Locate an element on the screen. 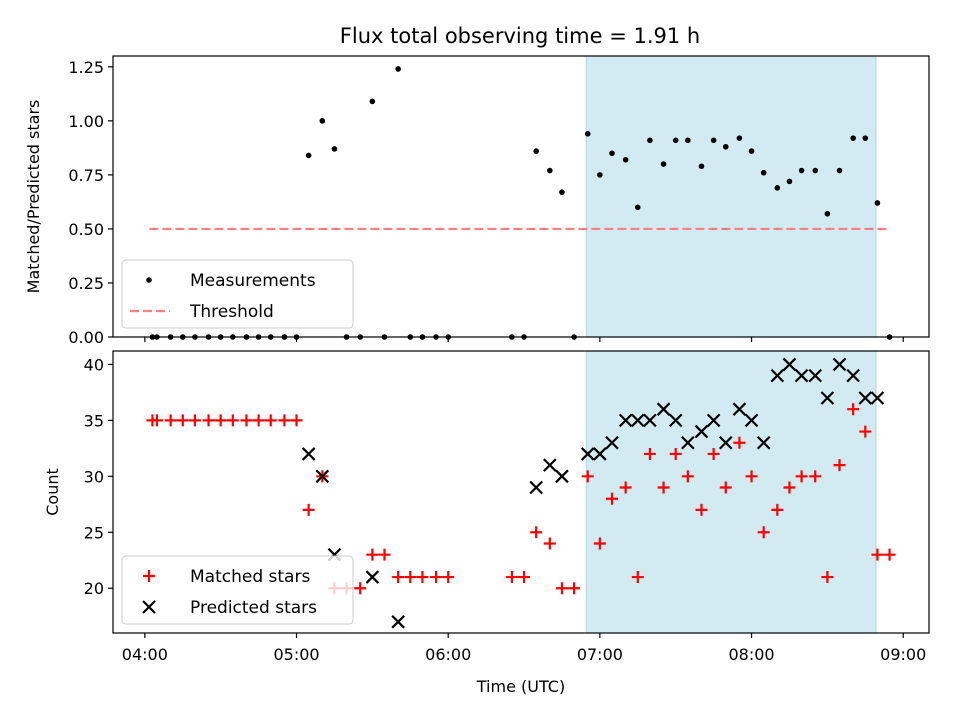  x-tick-label: 06:00 is located at coordinates (448, 654).